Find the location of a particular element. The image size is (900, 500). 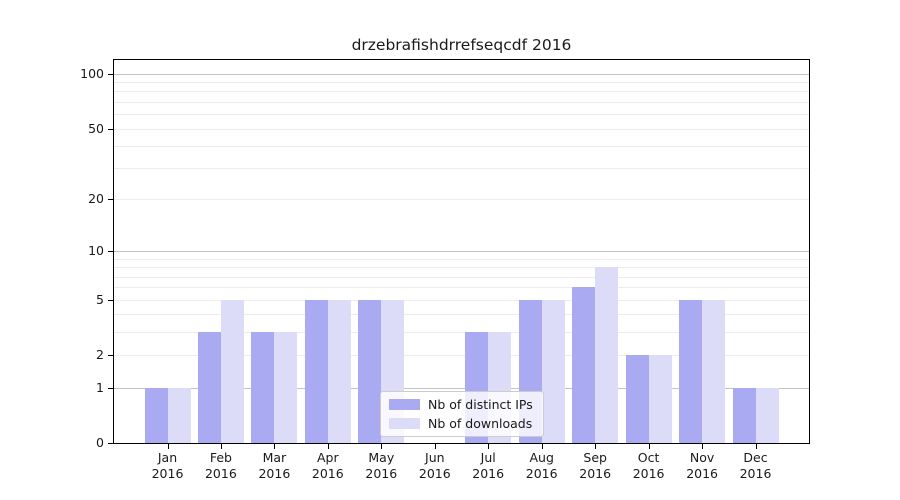

x-tick-label: Jun 2016 is located at coordinates (434, 465).